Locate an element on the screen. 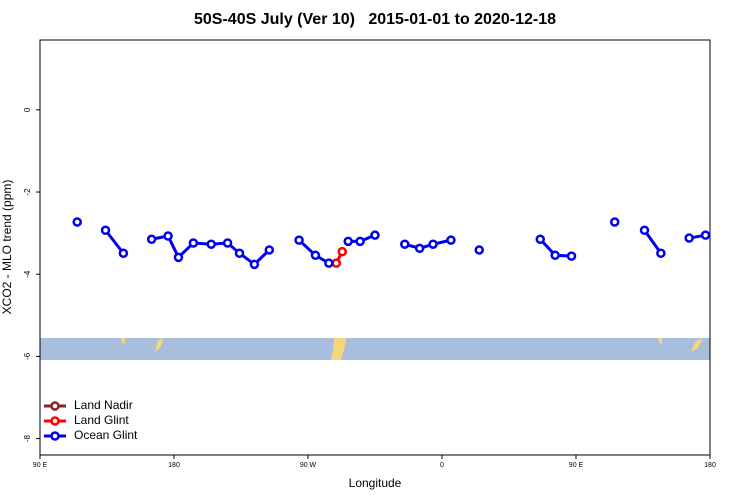 This screenshot has width=750, height=500. y-tick-label: -2 is located at coordinates (27, 192).